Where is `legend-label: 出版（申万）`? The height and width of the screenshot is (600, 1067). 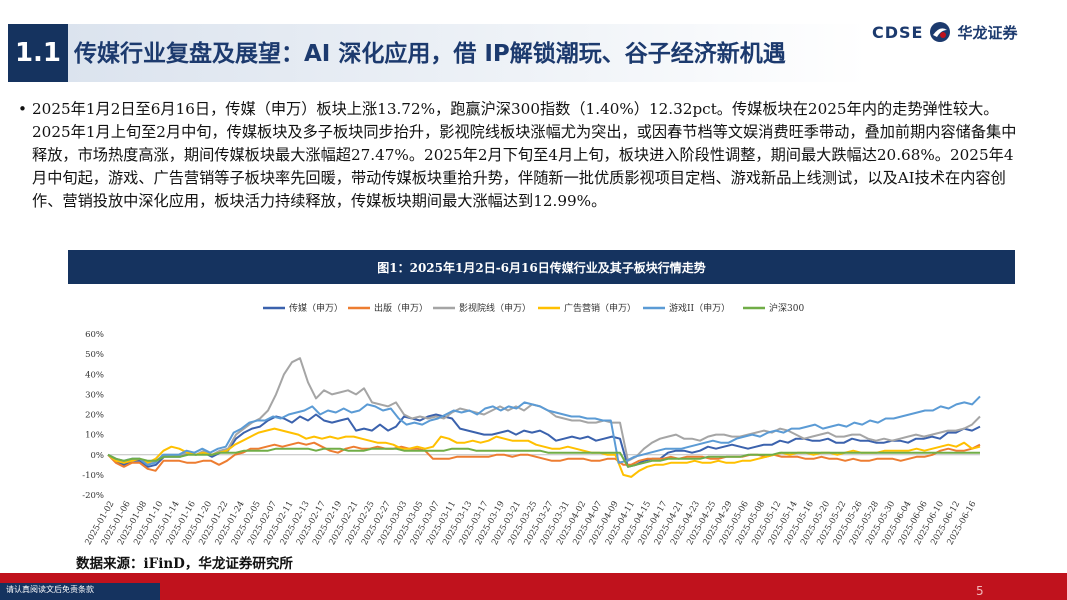
legend-label: 出版（申万） is located at coordinates (401, 308).